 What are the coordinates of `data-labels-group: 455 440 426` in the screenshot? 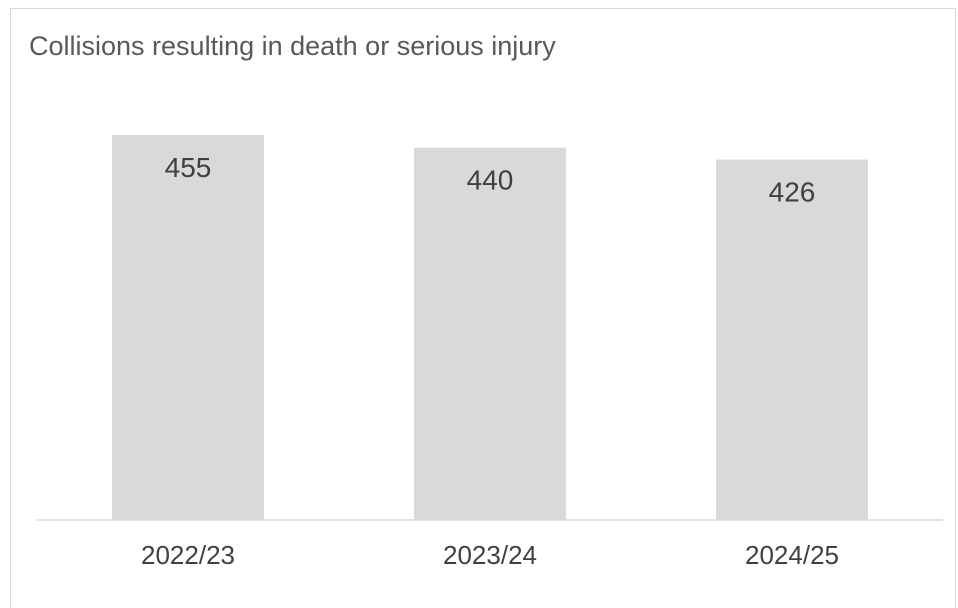 It's located at (490, 180).